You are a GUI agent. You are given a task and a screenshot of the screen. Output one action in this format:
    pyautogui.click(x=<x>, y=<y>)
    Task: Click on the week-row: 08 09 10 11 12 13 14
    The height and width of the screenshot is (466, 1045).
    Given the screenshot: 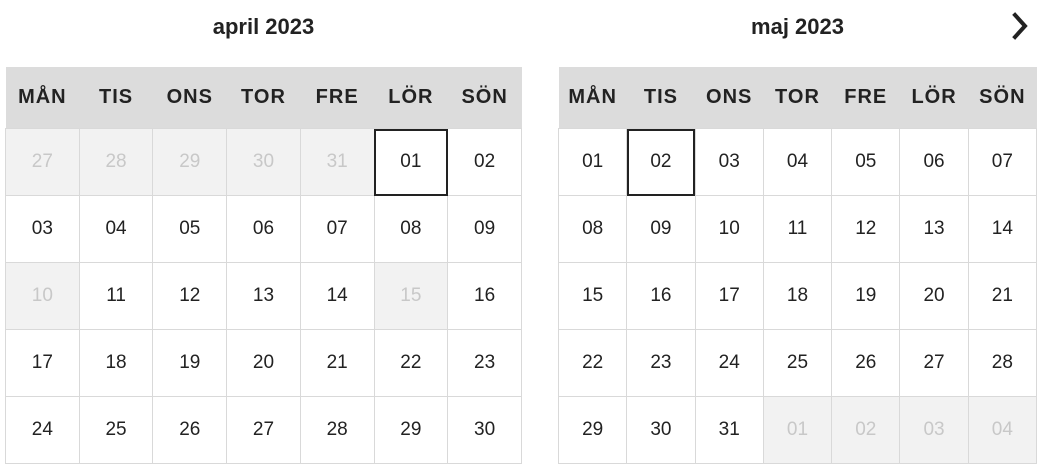 What is the action you would take?
    pyautogui.click(x=797, y=229)
    